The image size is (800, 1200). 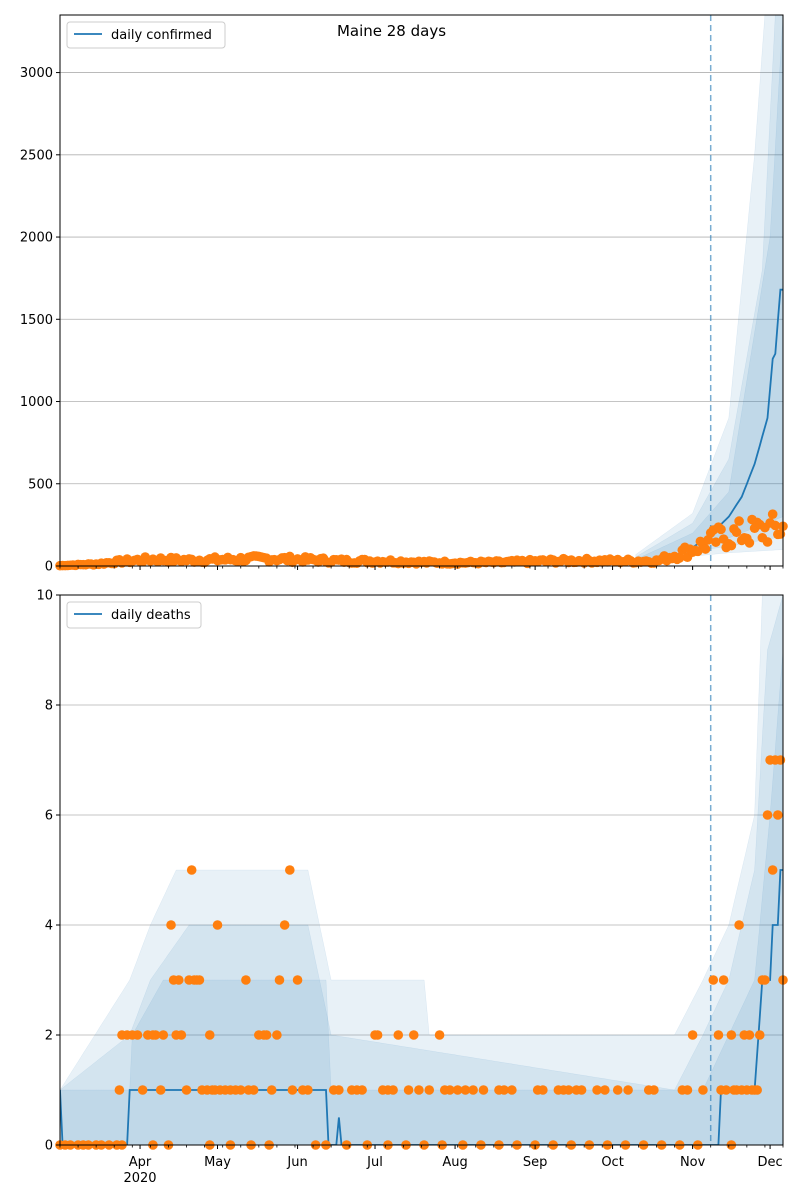 I want to click on x-tick-label: Aug, so click(x=454, y=1162).